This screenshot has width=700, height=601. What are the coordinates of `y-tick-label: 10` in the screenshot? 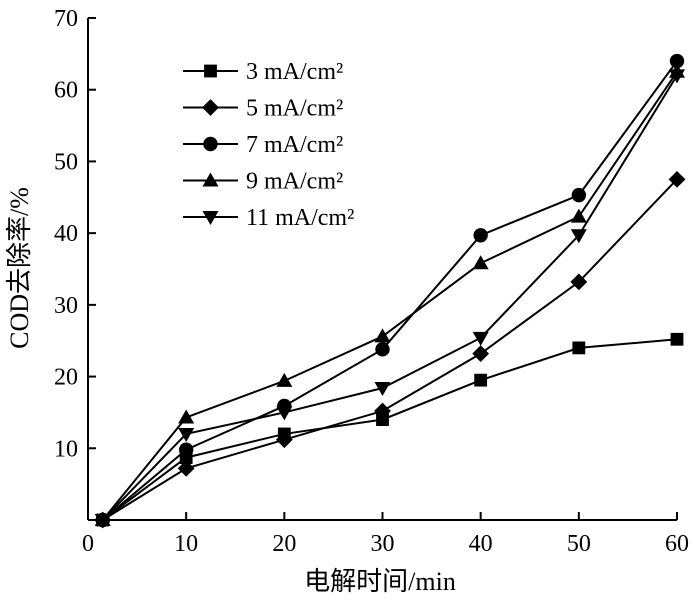 It's located at (66, 449).